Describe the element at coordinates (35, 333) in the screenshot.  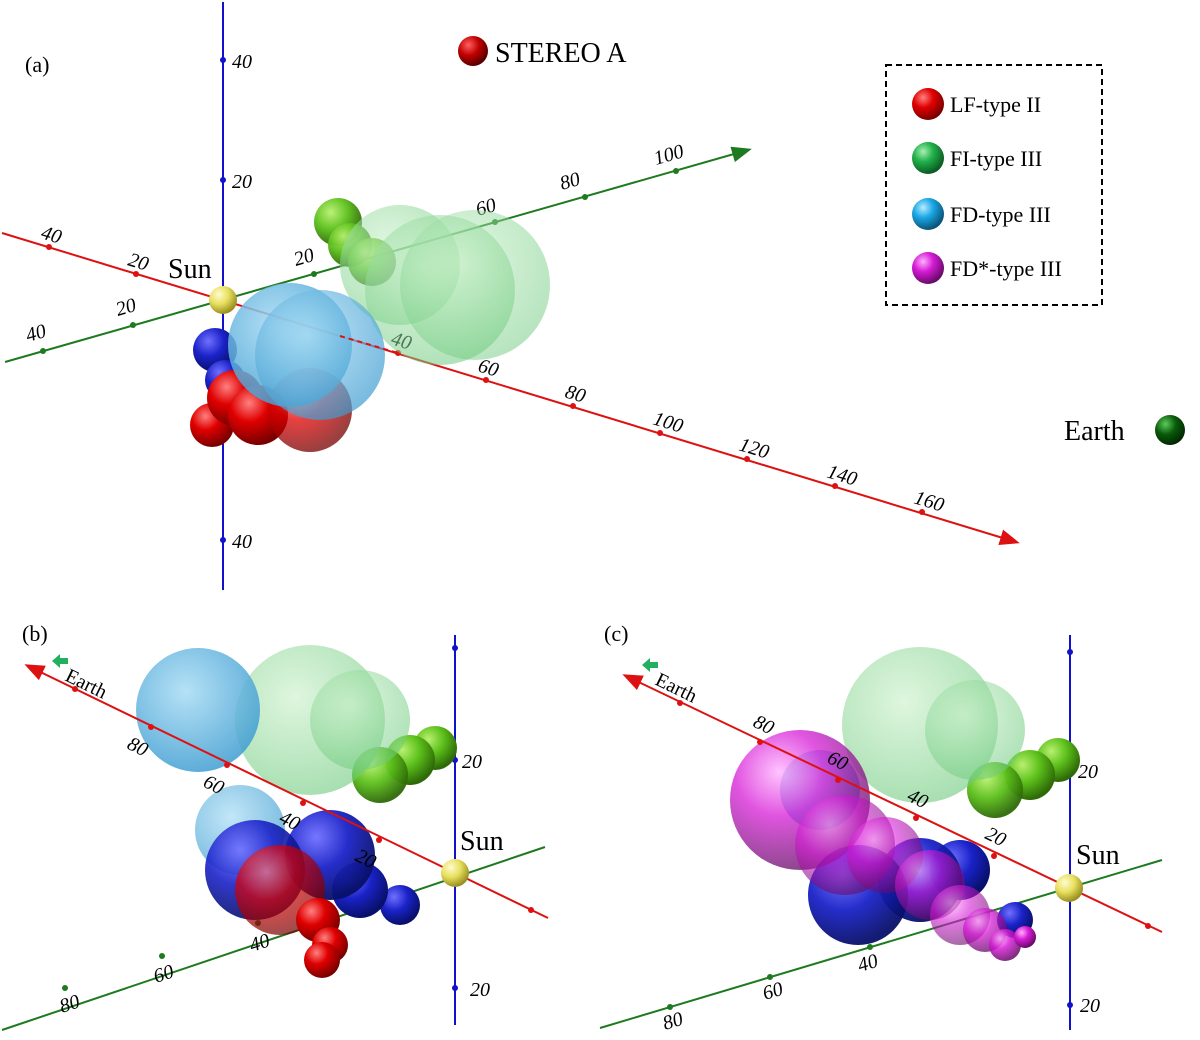
I see `panel-a-green-tick-label: 40` at that location.